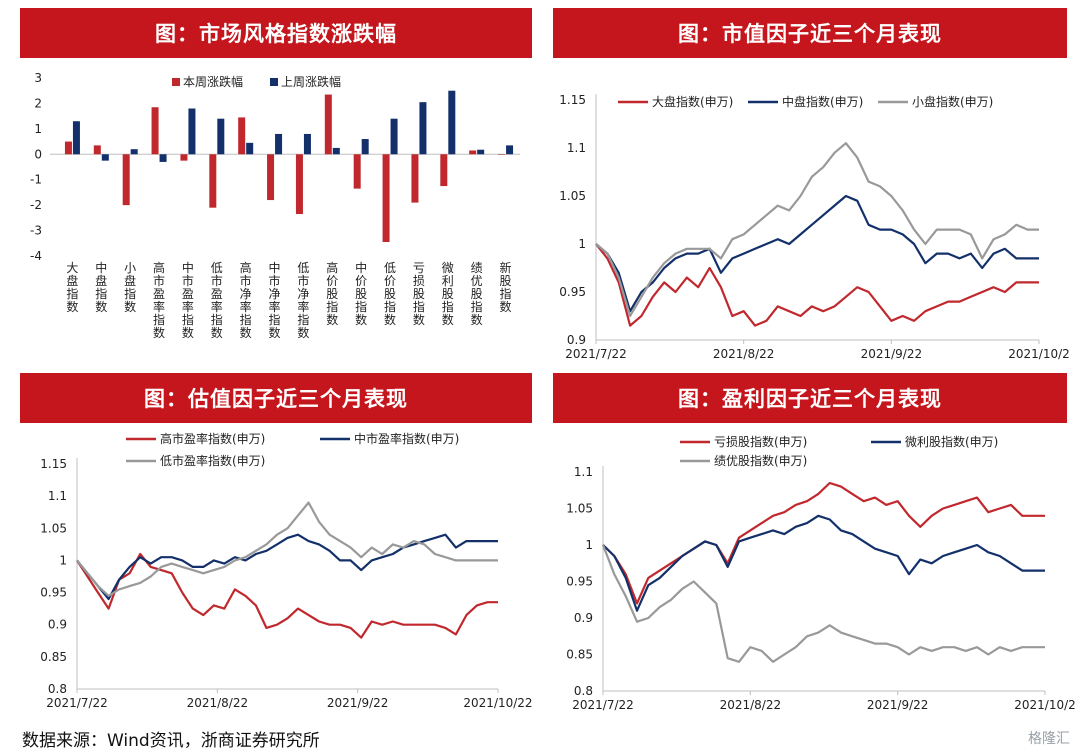 Image resolution: width=1080 pixels, height=756 pixels. Describe the element at coordinates (36, 205) in the screenshot. I see `y-tick-label: -2` at that location.